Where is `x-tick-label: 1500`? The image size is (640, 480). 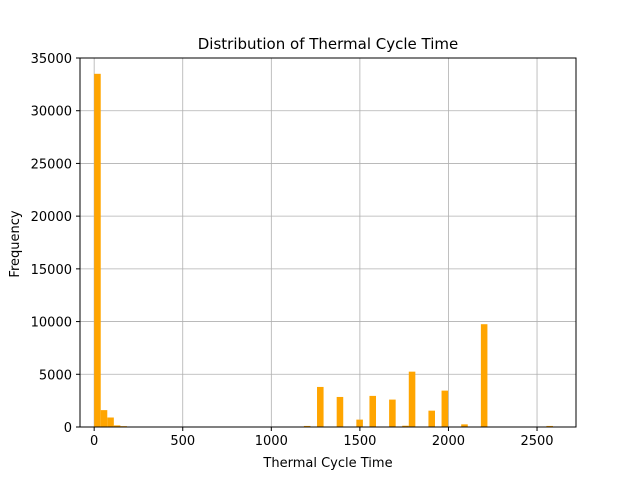
x-tick-label: 1500 is located at coordinates (359, 441).